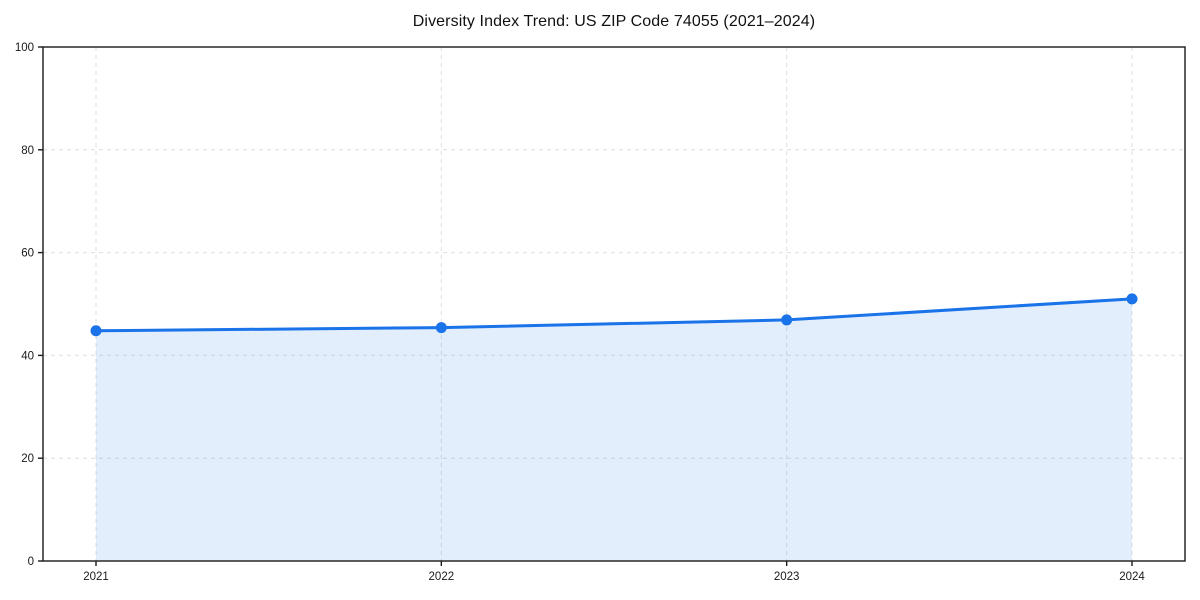 Image resolution: width=1200 pixels, height=600 pixels. I want to click on x-tick-label-2023: 2023, so click(787, 577).